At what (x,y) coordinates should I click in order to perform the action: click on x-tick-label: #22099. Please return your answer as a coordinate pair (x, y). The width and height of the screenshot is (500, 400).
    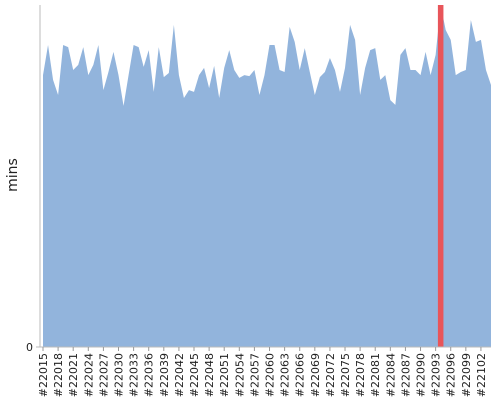
    Looking at the image, I should click on (466, 375).